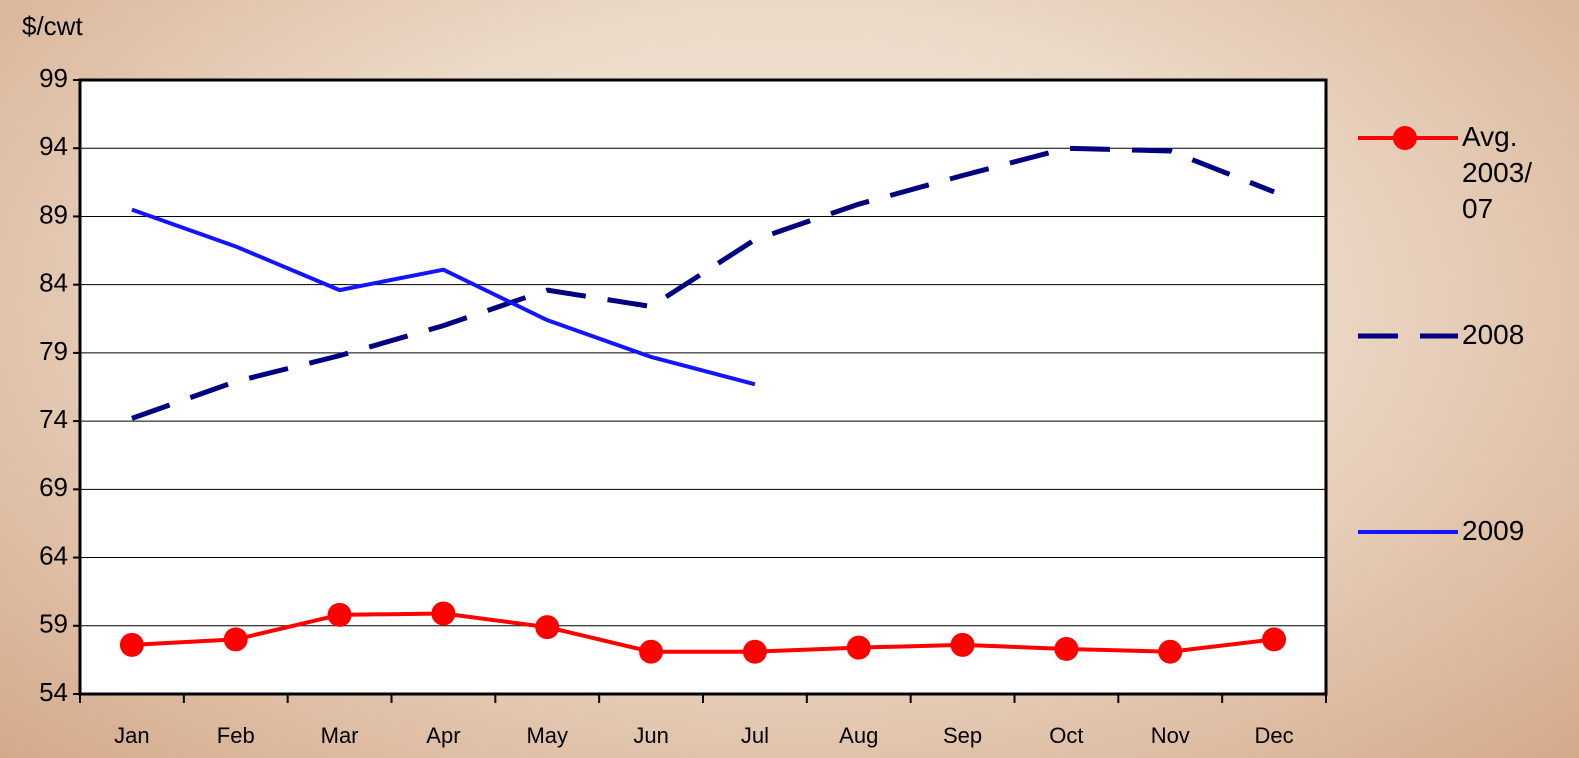  Describe the element at coordinates (443, 735) in the screenshot. I see `x-tick-label: Apr` at that location.